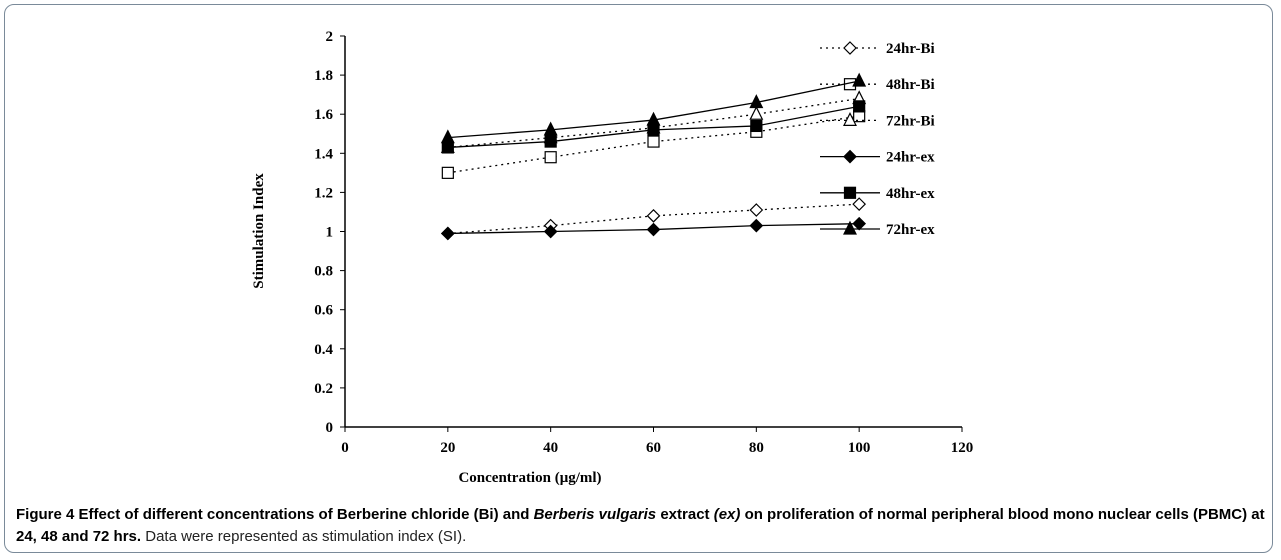 This screenshot has width=1281, height=560. What do you see at coordinates (859, 448) in the screenshot?
I see `x-tick-label: 100` at bounding box center [859, 448].